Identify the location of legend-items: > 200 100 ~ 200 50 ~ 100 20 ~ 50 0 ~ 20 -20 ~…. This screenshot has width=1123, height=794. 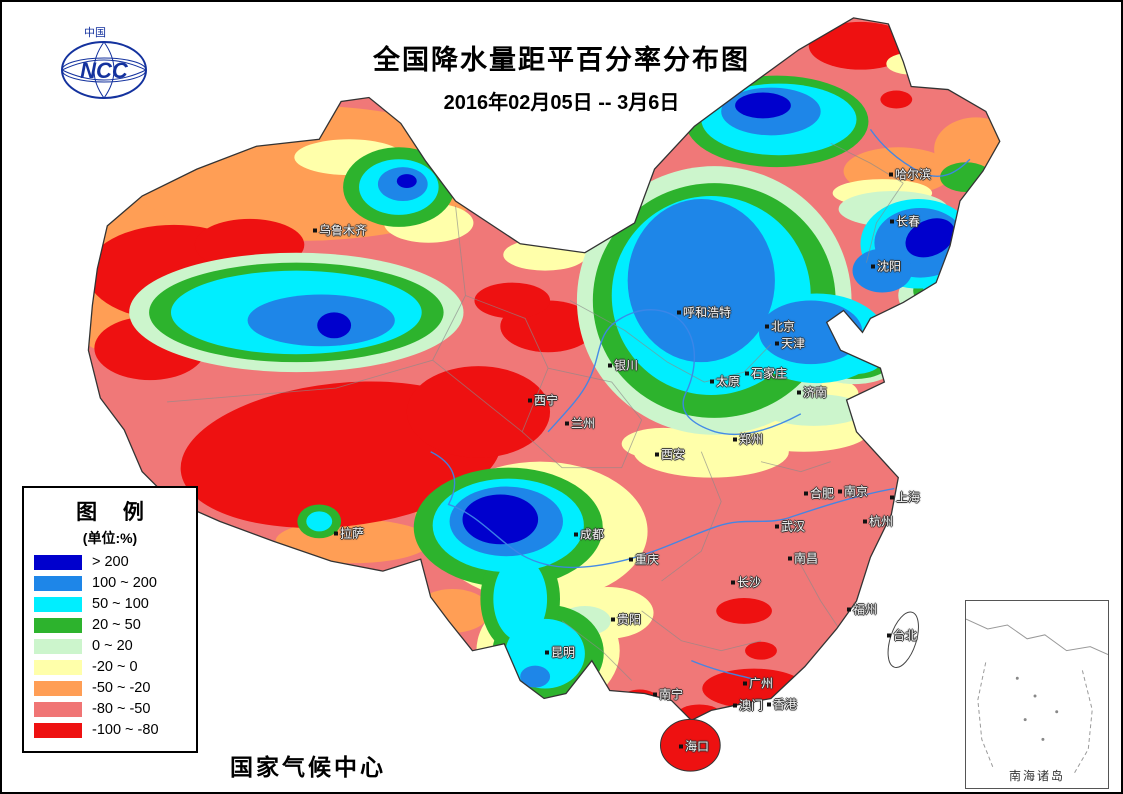
(110, 646).